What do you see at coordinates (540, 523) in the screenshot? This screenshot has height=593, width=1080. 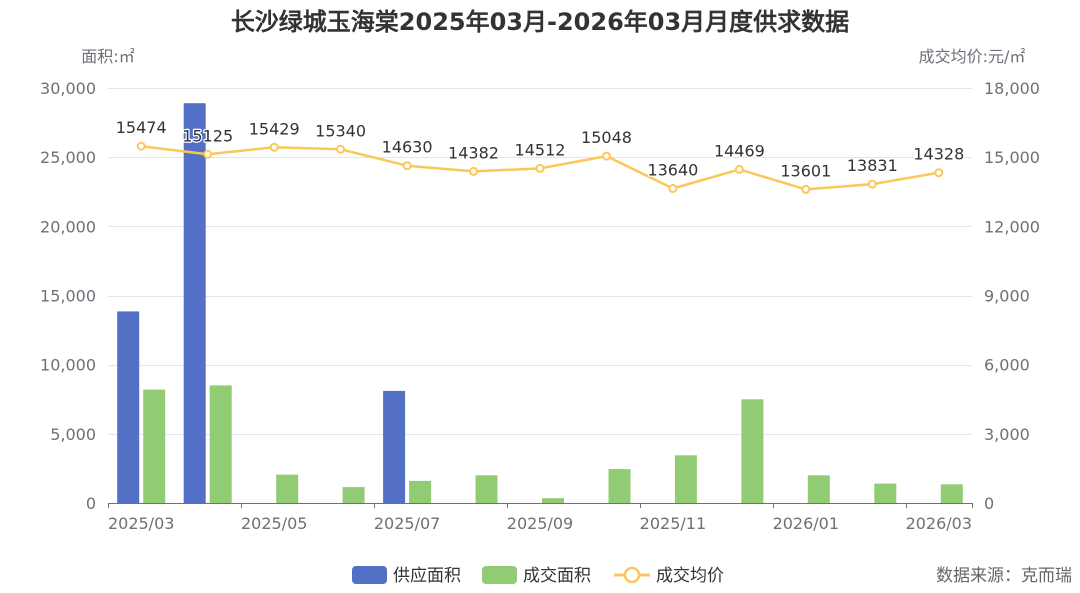 I see `x-tick-label: 2025/09` at bounding box center [540, 523].